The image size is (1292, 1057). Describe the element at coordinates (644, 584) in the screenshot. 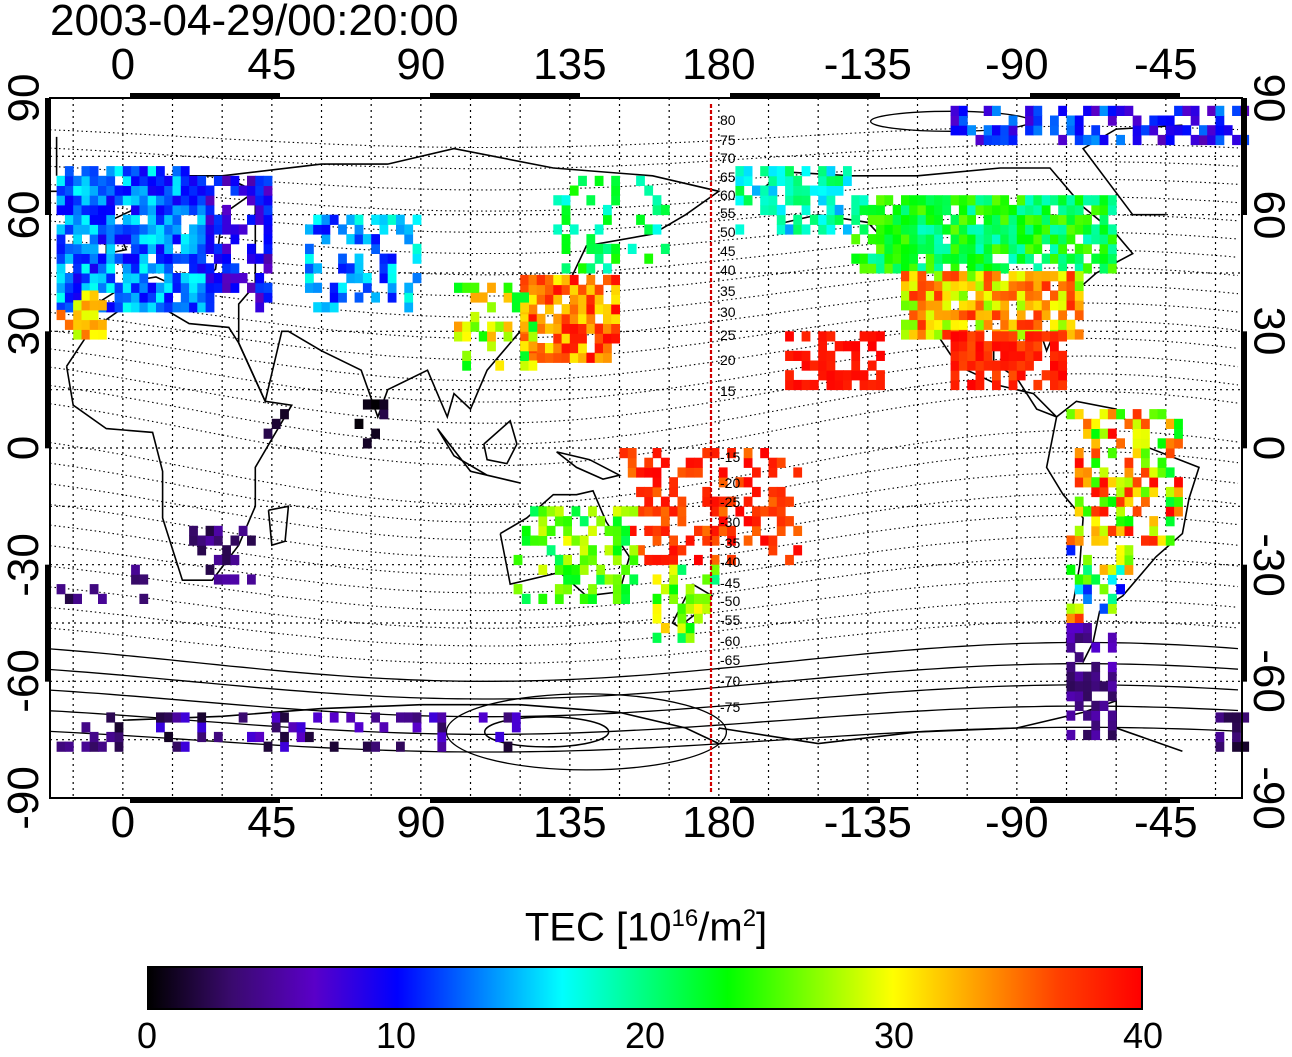

I see `magnetic-contour` at that location.